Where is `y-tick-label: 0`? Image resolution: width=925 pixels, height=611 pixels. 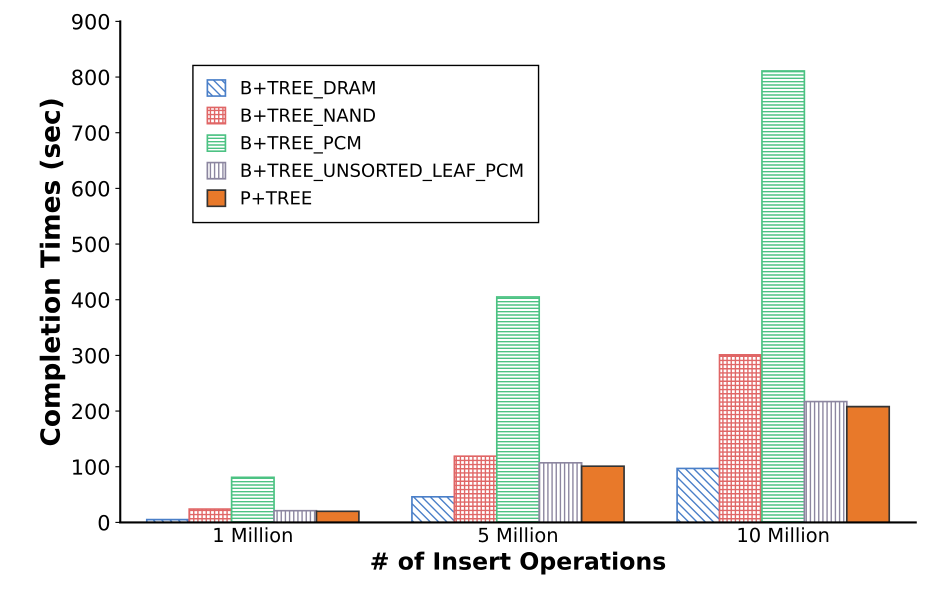 y-tick-label: 0 is located at coordinates (104, 522).